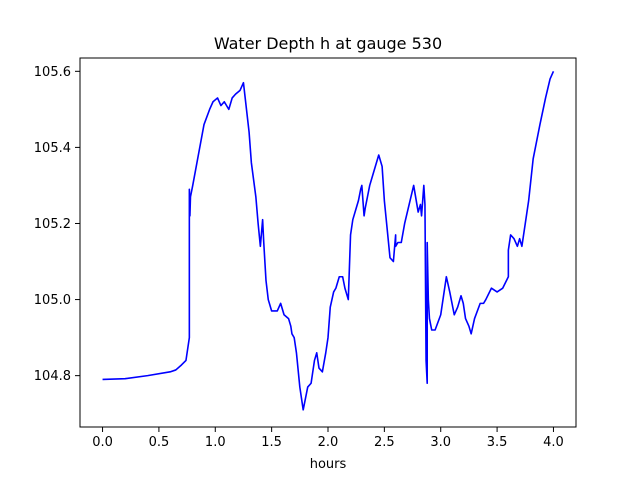 Image resolution: width=640 pixels, height=480 pixels. I want to click on x-tick-label: 2.5, so click(384, 442).